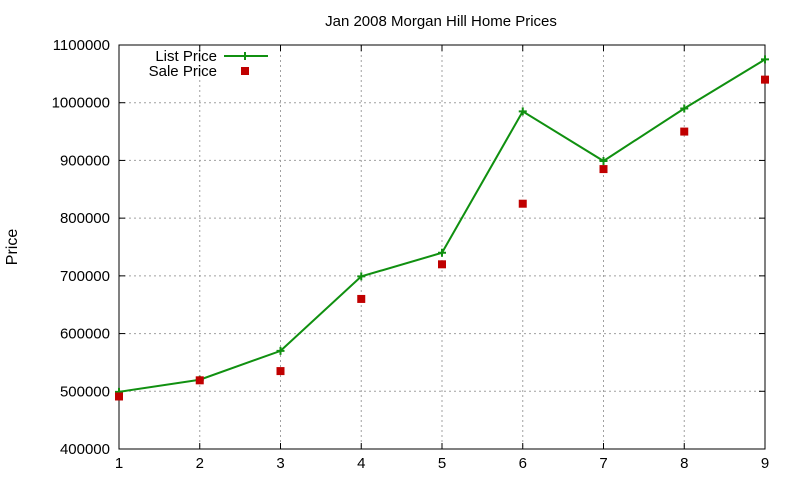 The height and width of the screenshot is (480, 800). I want to click on y-tick-label: 700000, so click(85, 276).